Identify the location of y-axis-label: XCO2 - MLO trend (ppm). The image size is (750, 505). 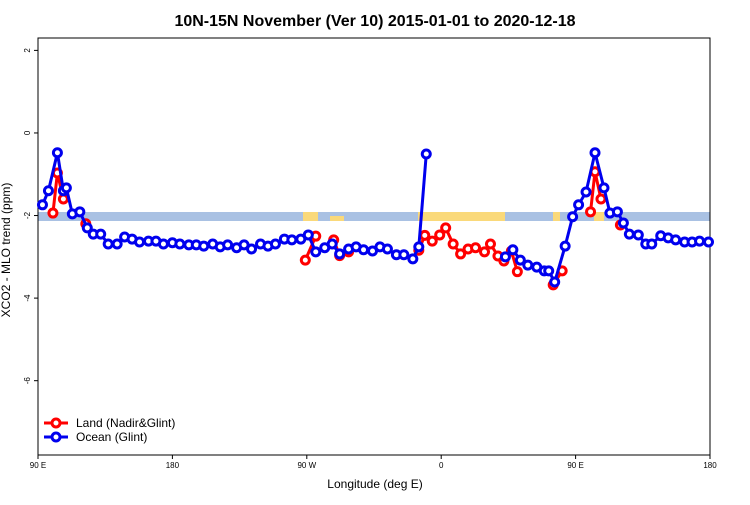
(6, 250).